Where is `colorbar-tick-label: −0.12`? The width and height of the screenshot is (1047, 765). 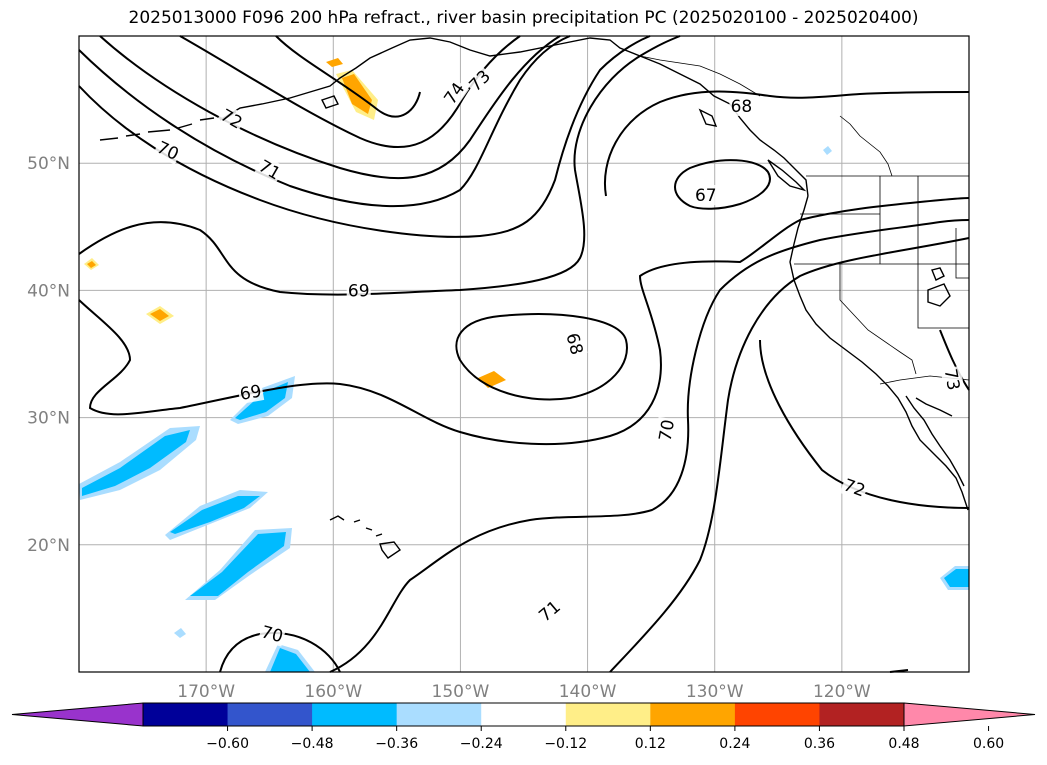 colorbar-tick-label: −0.12 is located at coordinates (565, 744).